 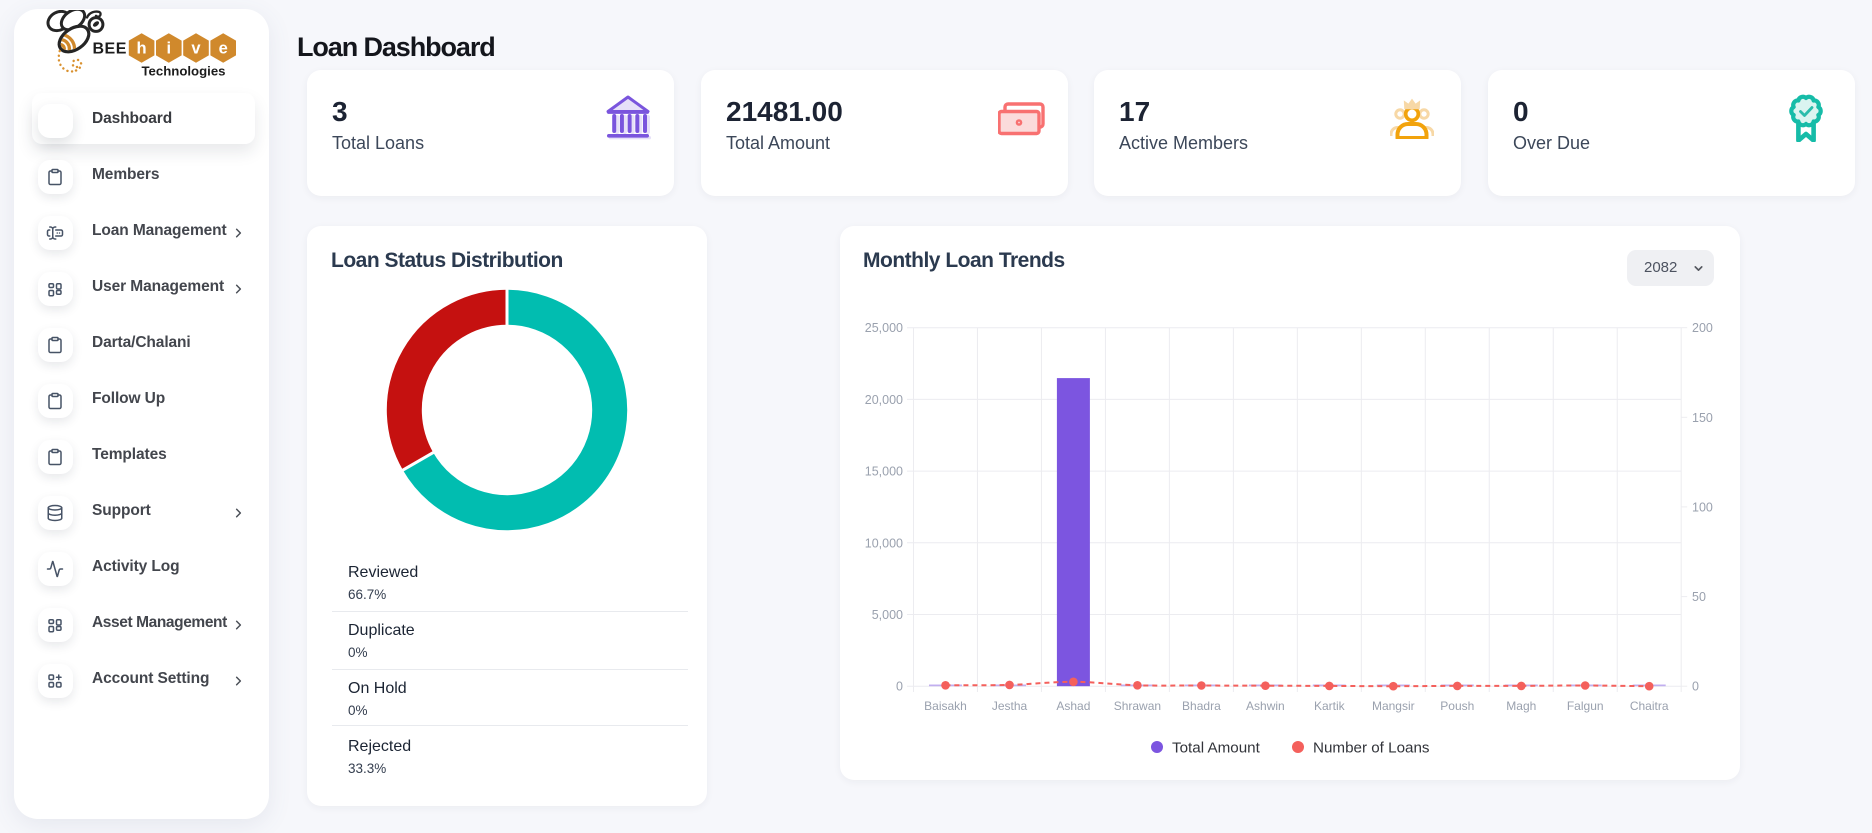 I want to click on svg-text: Poush, so click(x=1457, y=706).